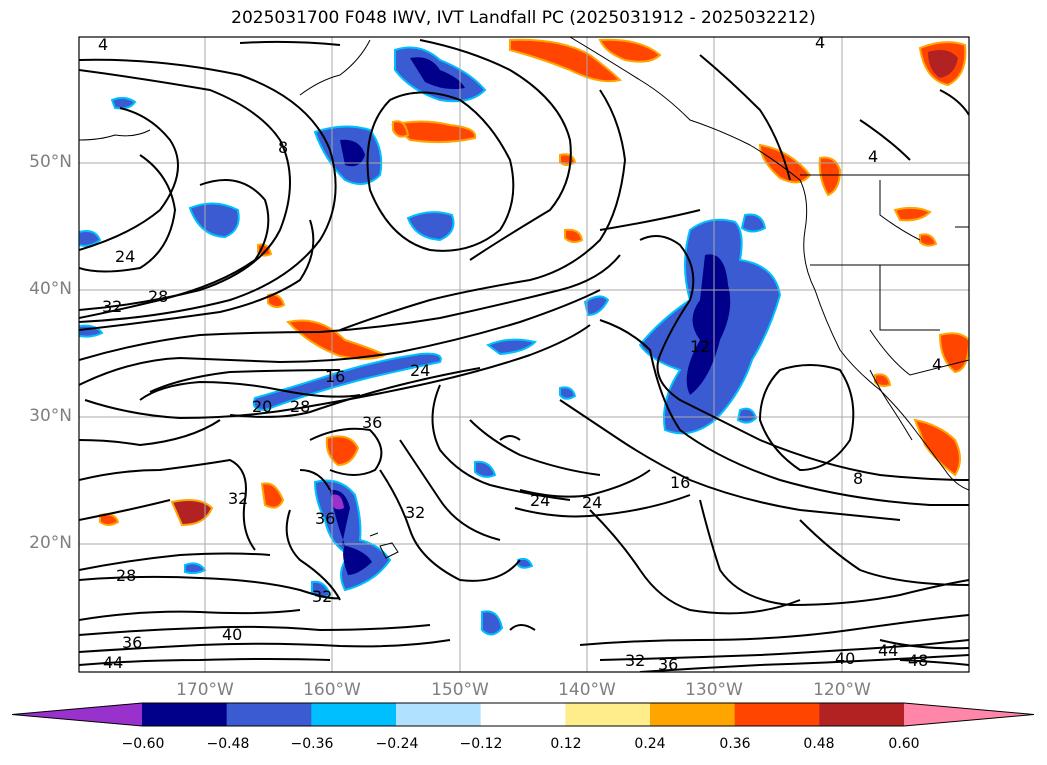  What do you see at coordinates (842, 690) in the screenshot?
I see `lon-label: 120°W` at bounding box center [842, 690].